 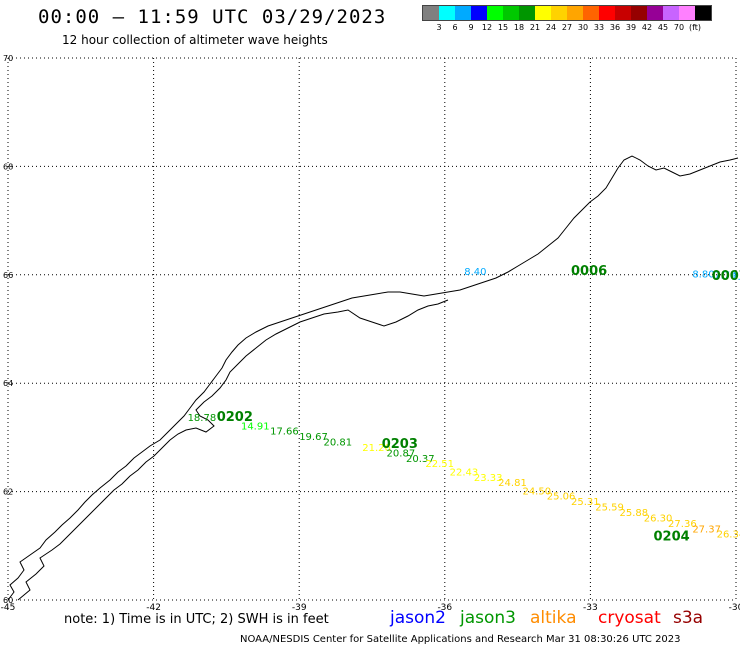 I want to click on legend-label: 9, so click(x=471, y=27).